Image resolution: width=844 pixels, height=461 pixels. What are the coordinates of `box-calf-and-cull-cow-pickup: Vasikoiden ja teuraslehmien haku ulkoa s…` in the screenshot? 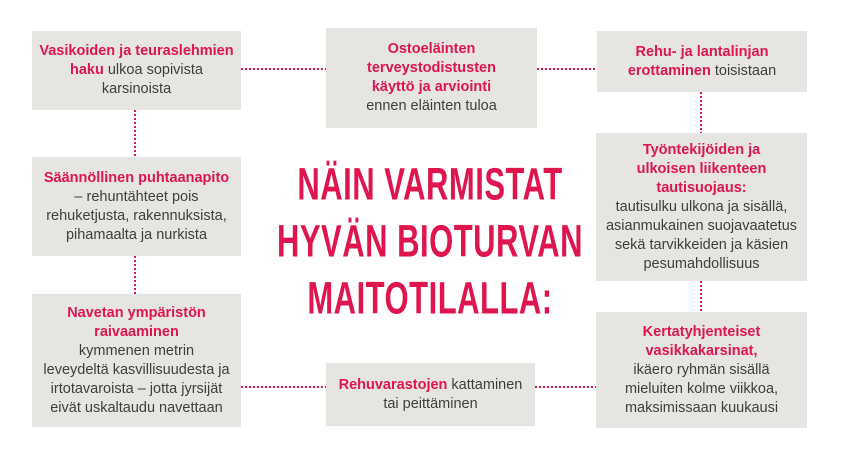 It's located at (136, 70).